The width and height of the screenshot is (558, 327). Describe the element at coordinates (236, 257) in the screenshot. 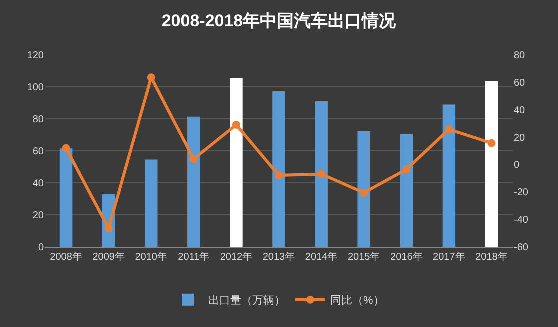

I see `x-tick-label: 2012年` at that location.